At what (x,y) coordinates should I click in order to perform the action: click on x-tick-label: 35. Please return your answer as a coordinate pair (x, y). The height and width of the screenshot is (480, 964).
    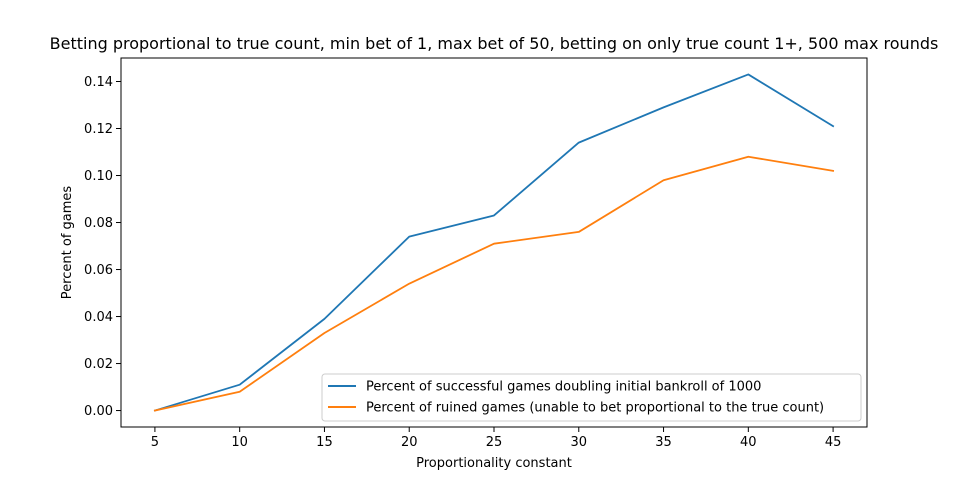
    Looking at the image, I should click on (663, 442).